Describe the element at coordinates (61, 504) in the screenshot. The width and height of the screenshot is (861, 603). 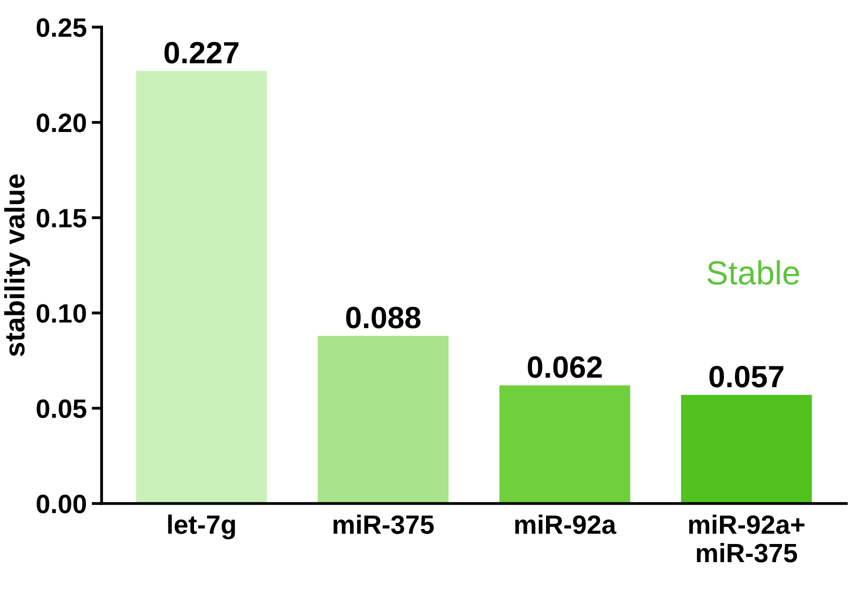
I see `text: 0.00` at that location.